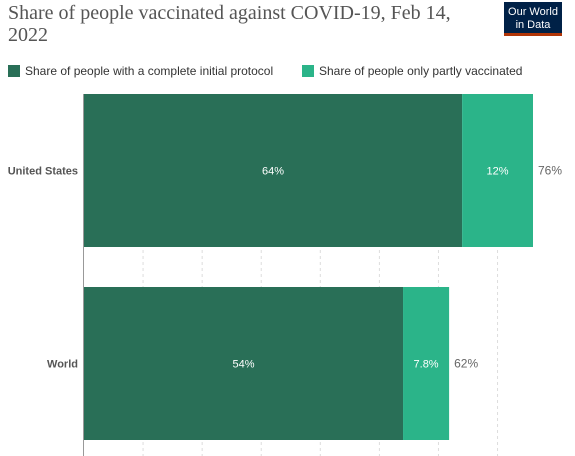  What do you see at coordinates (43, 172) in the screenshot?
I see `category-label-0: United States` at bounding box center [43, 172].